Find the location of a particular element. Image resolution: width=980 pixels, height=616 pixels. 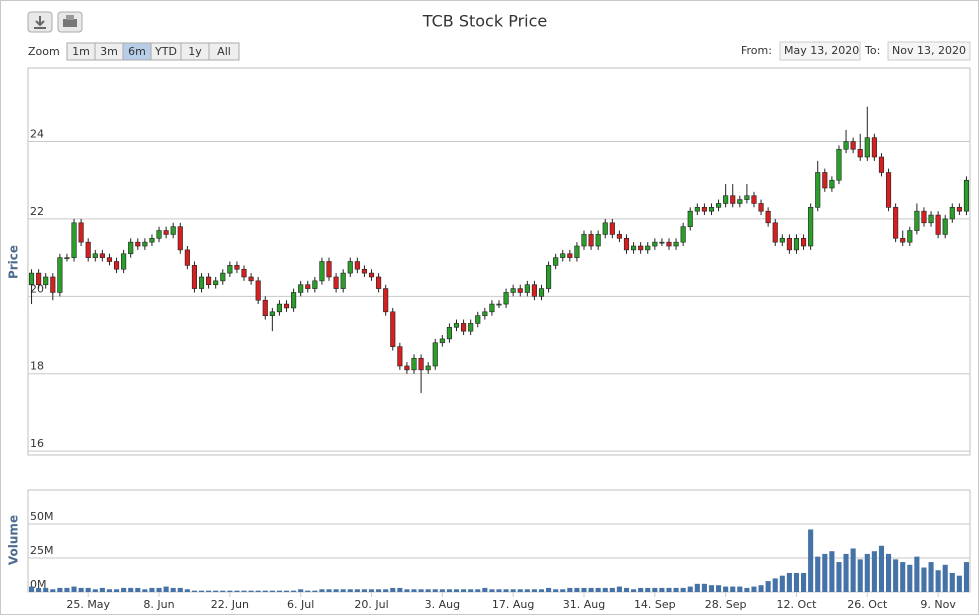

x-tick-label: 22. Jun is located at coordinates (230, 604).